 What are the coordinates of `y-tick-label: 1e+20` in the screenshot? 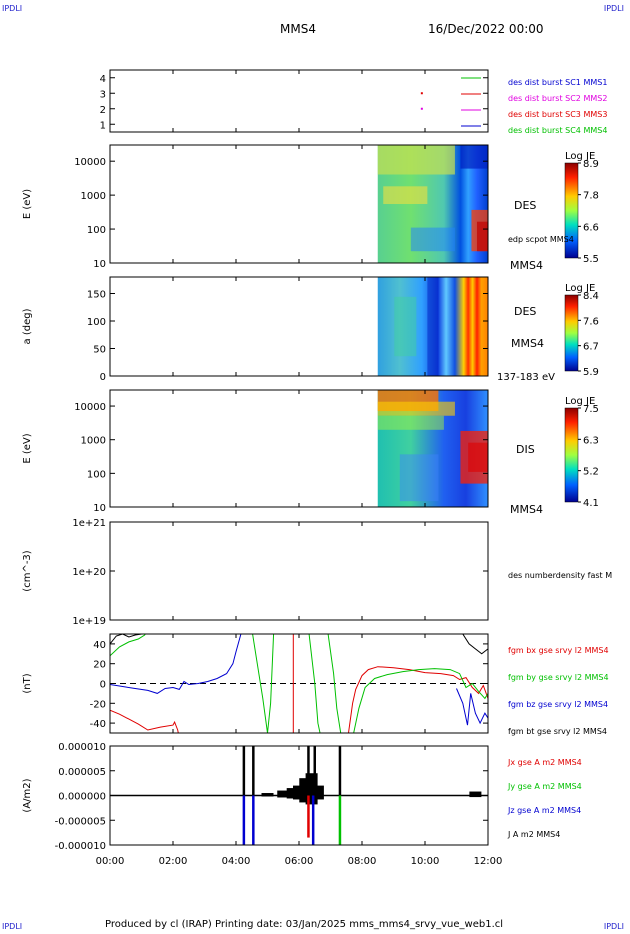 It's located at (89, 572).